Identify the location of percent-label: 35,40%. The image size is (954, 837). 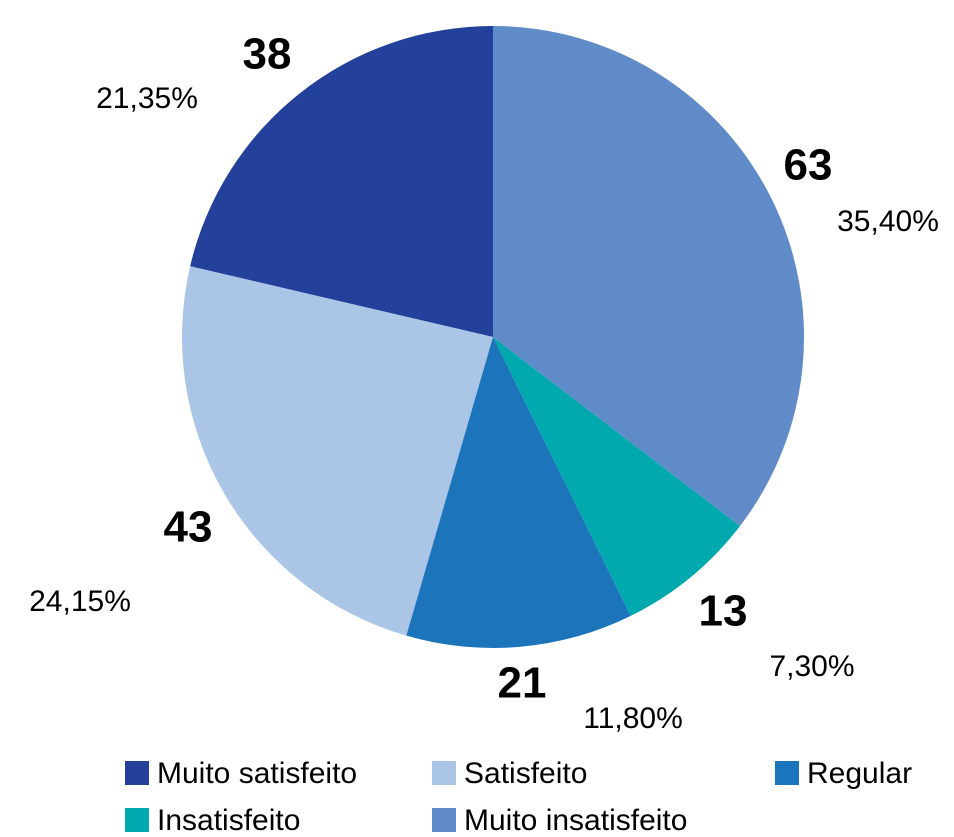
(888, 221).